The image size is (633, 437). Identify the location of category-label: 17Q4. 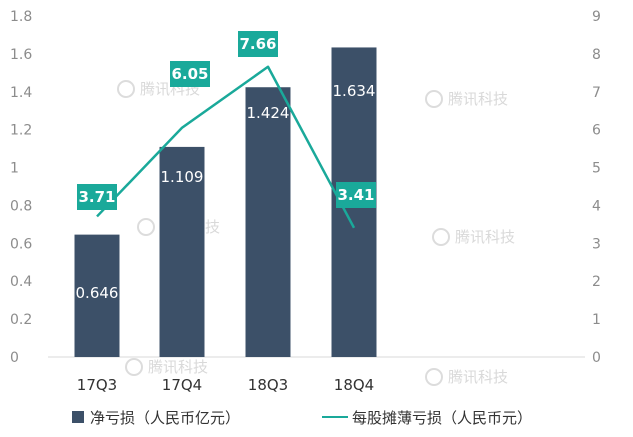
(182, 385).